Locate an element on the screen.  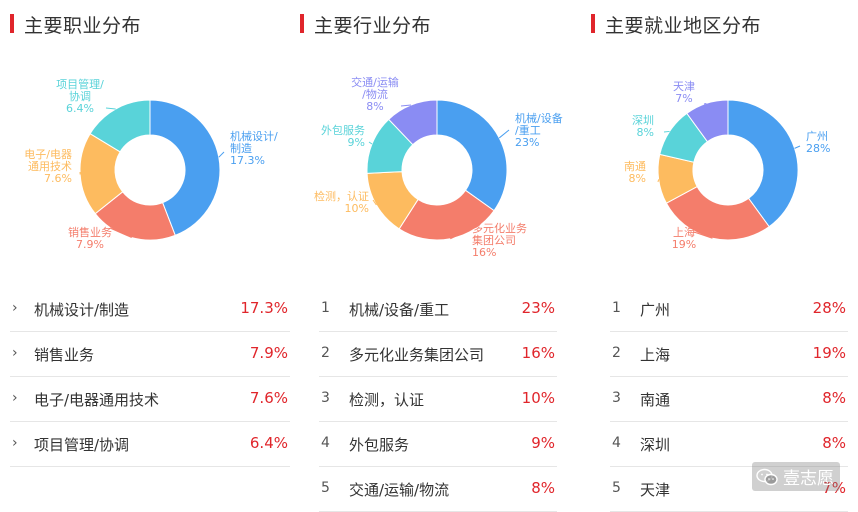
list-item-label: 检测，认证 is located at coordinates (386, 399).